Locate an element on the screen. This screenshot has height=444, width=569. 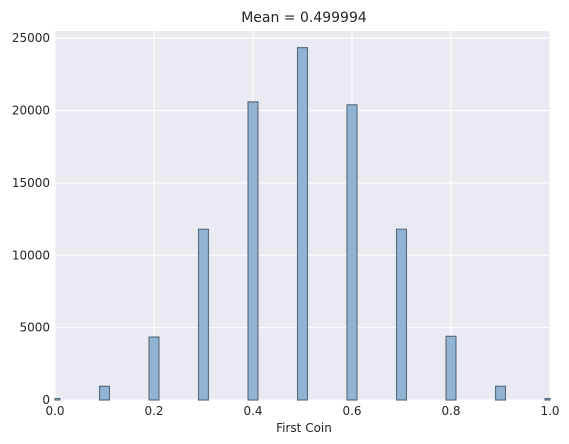
x-tick-labels: 0.0 0.2 0.4 0.6 0.8 1.0 is located at coordinates (302, 411).